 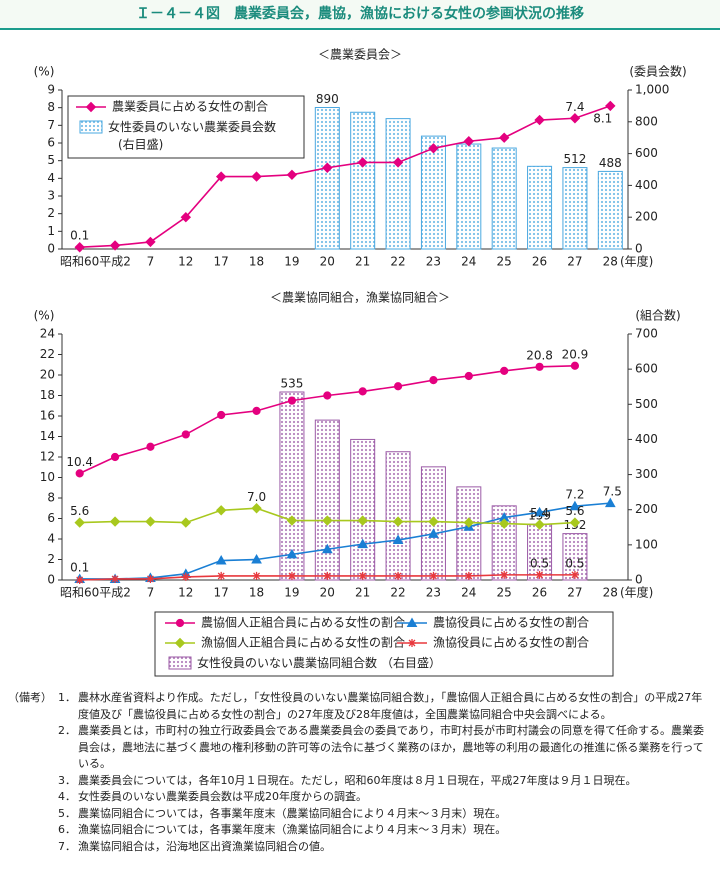 What do you see at coordinates (358, 797) in the screenshot?
I see `note: 4． 女性委員のいない農業委員会数は平成20年度からの調査。` at bounding box center [358, 797].